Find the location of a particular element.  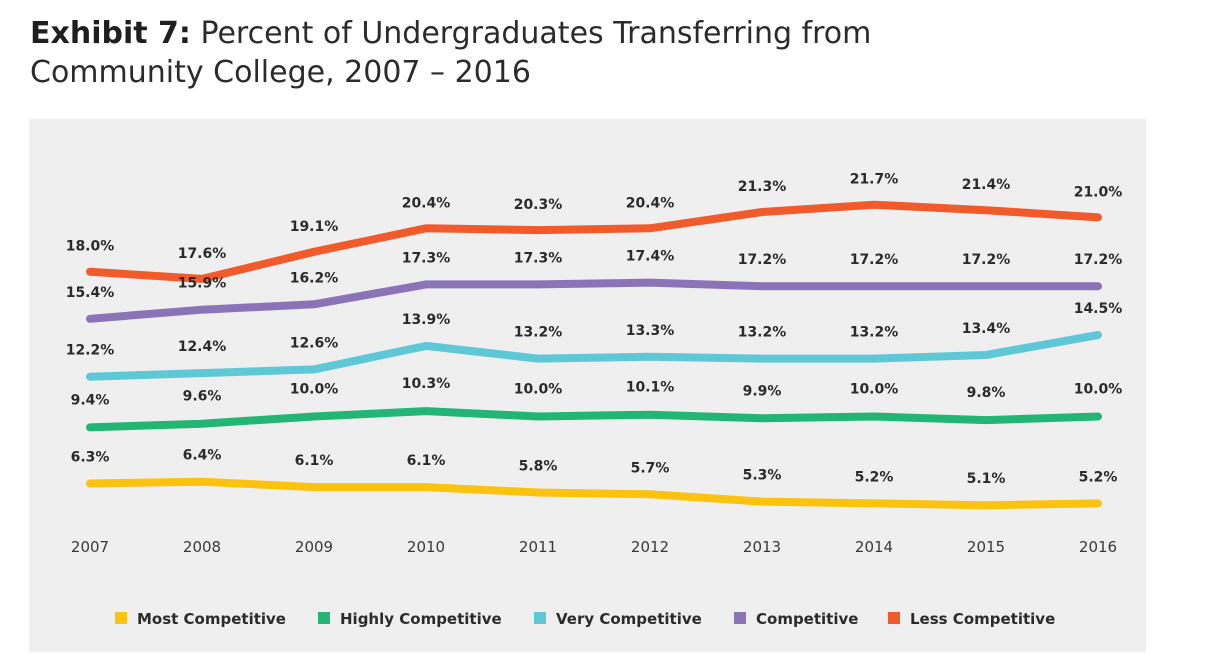

data-label-less-competitive-2010: 20.4% is located at coordinates (426, 203).